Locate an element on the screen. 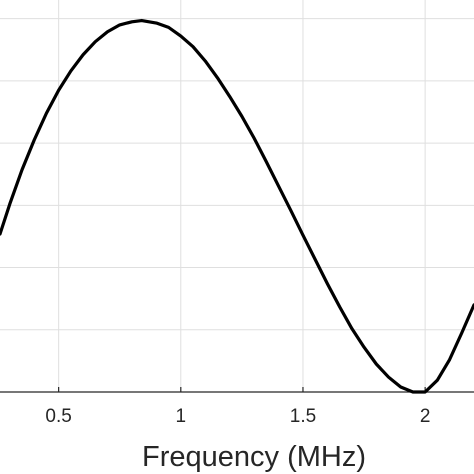 Image resolution: width=474 pixels, height=474 pixels. x-tick-label: 1 is located at coordinates (181, 416).